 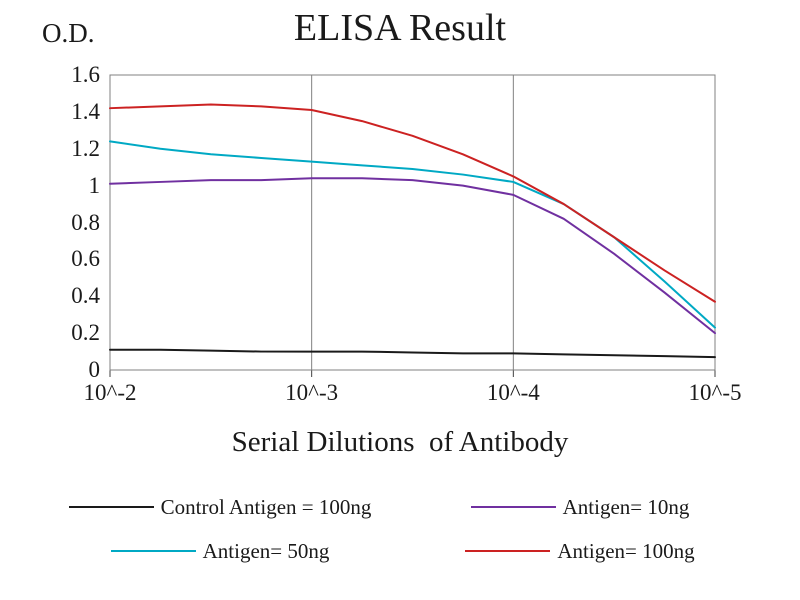 I want to click on legend-item-control-antigen: Control Antigen = 100ng, so click(x=220, y=507).